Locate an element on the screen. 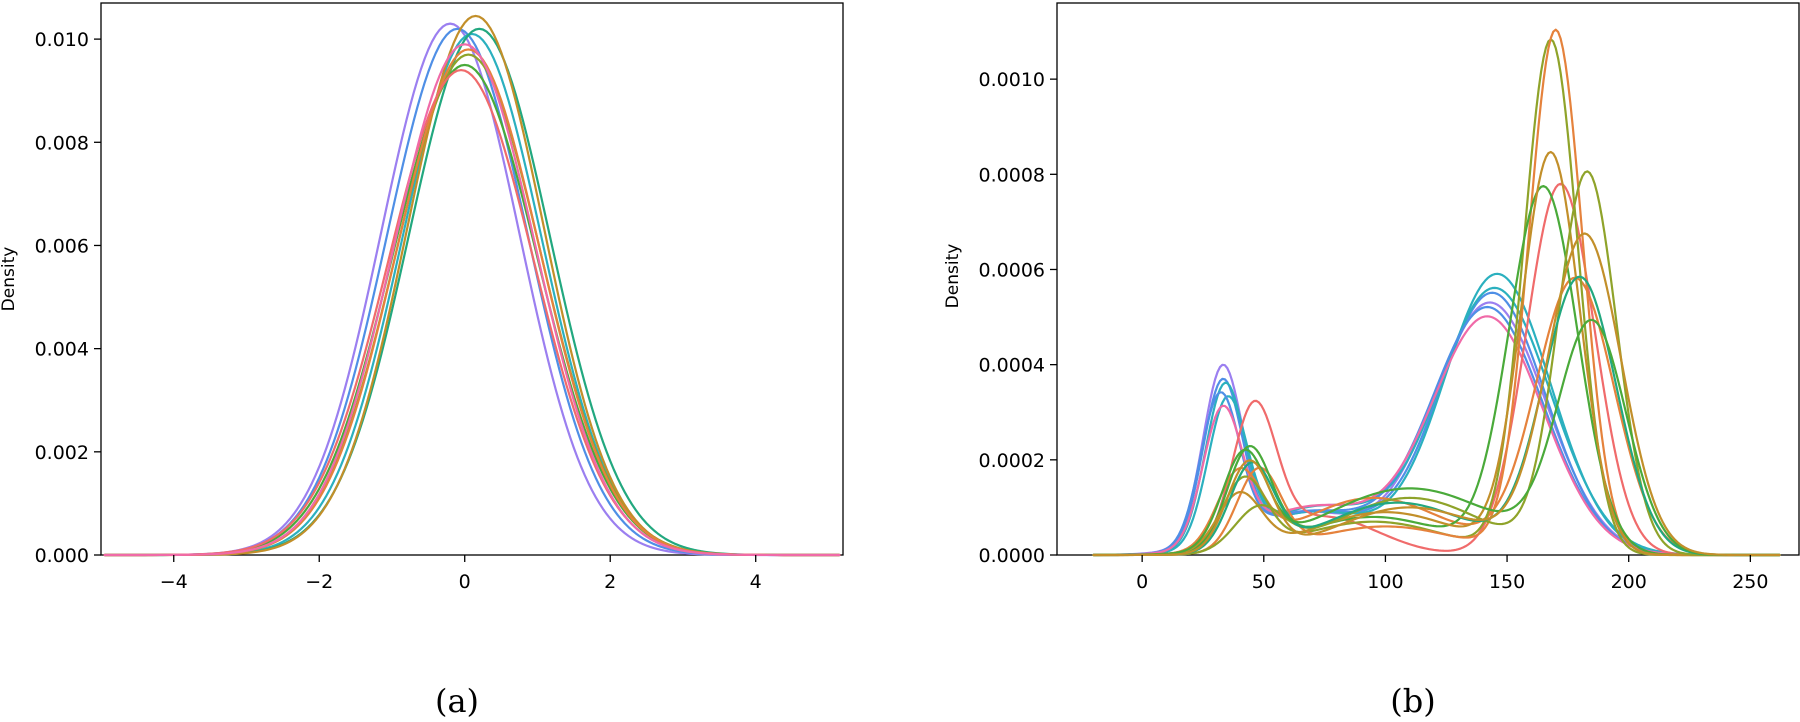  y-tick-label: 0.0000 is located at coordinates (1012, 556).